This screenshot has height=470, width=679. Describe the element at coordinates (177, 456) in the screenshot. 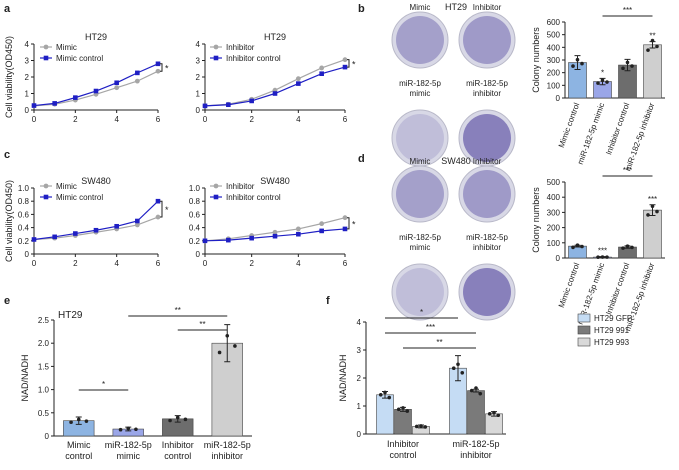

I see `x-tick-label: control` at that location.